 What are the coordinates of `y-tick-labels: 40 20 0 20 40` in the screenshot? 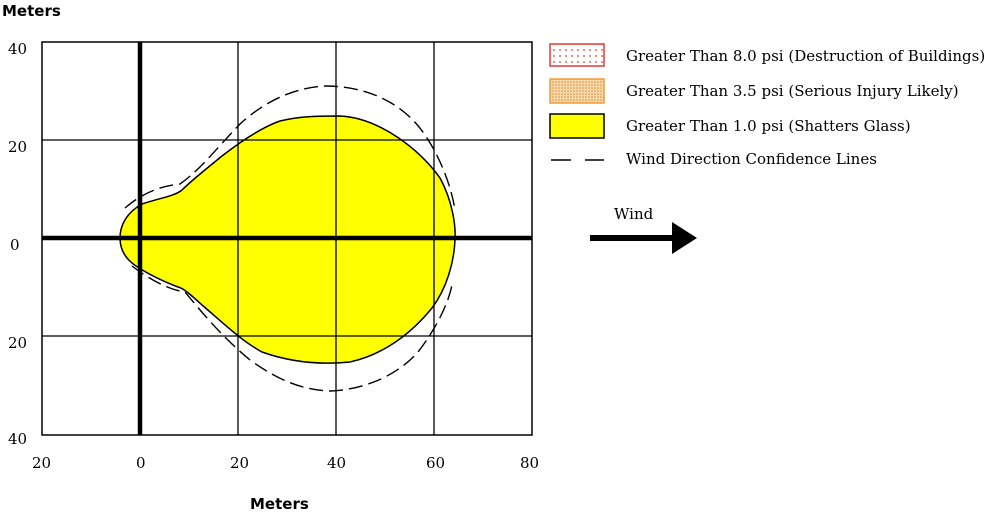 It's located at (17, 244).